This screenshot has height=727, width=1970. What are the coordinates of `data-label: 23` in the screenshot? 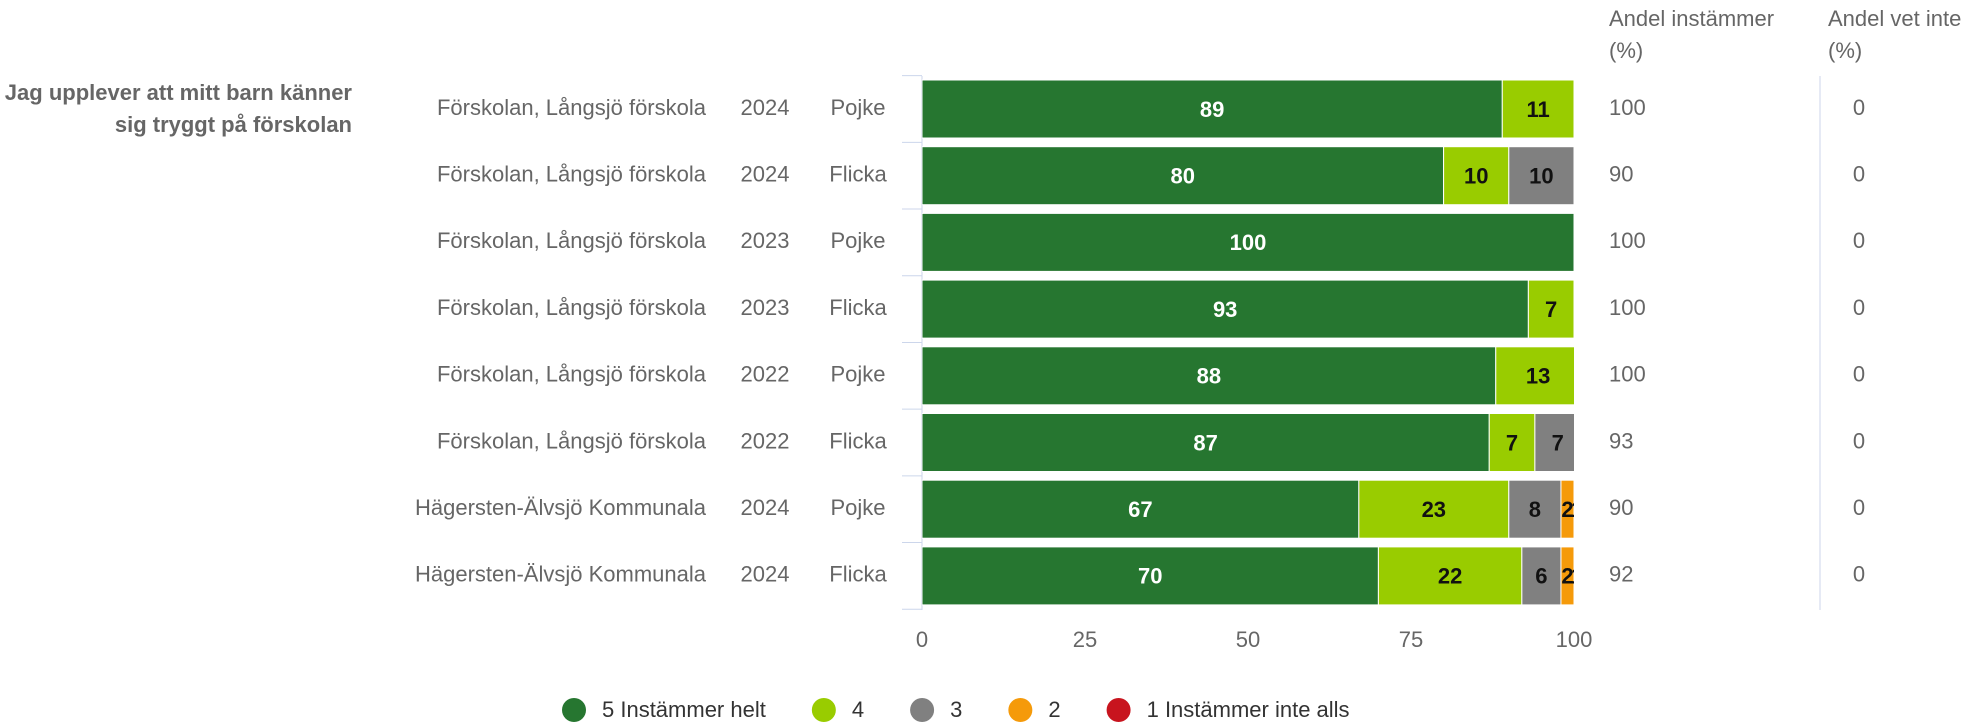 It's located at (1434, 509).